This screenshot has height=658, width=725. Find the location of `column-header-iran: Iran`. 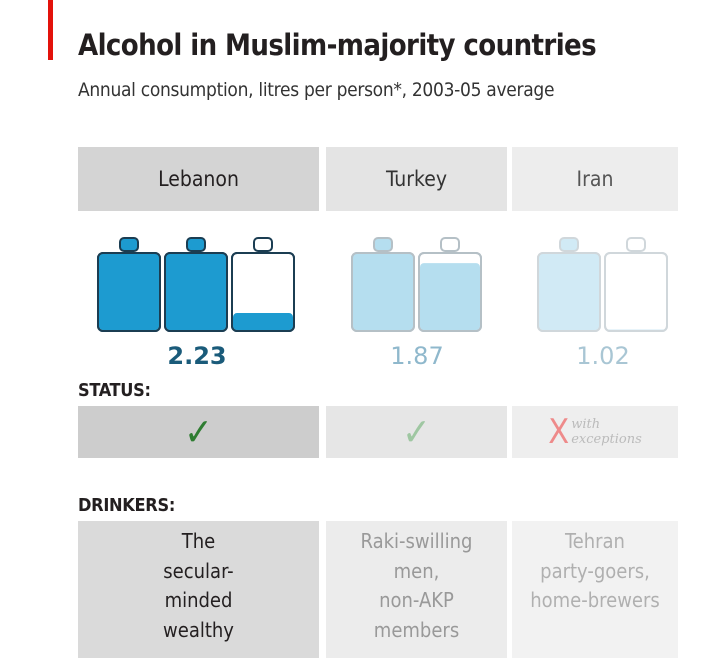

column-header-iran: Iran is located at coordinates (595, 179).